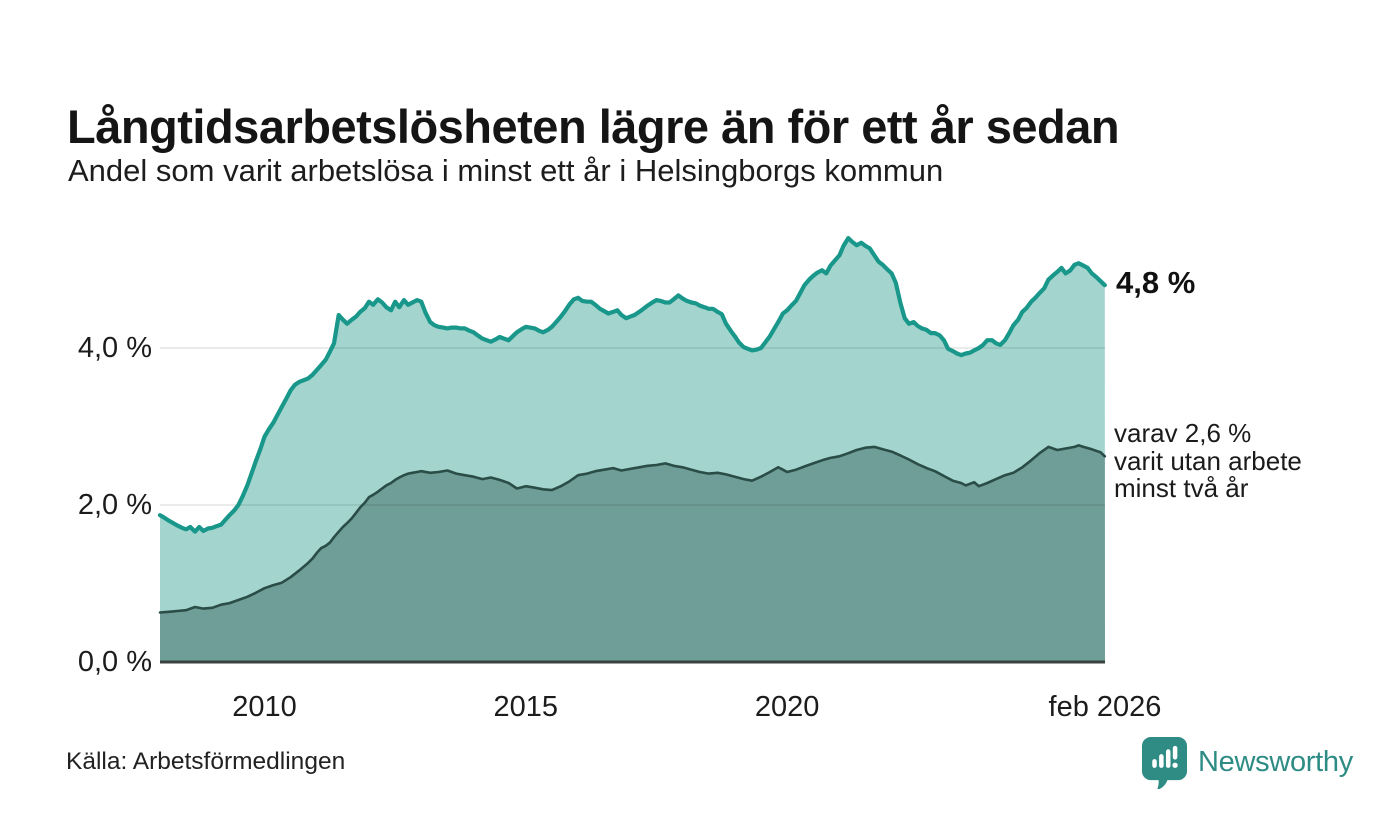 The image size is (1400, 840). Describe the element at coordinates (114, 662) in the screenshot. I see `y-axis-tick-0: 0,0 %` at that location.